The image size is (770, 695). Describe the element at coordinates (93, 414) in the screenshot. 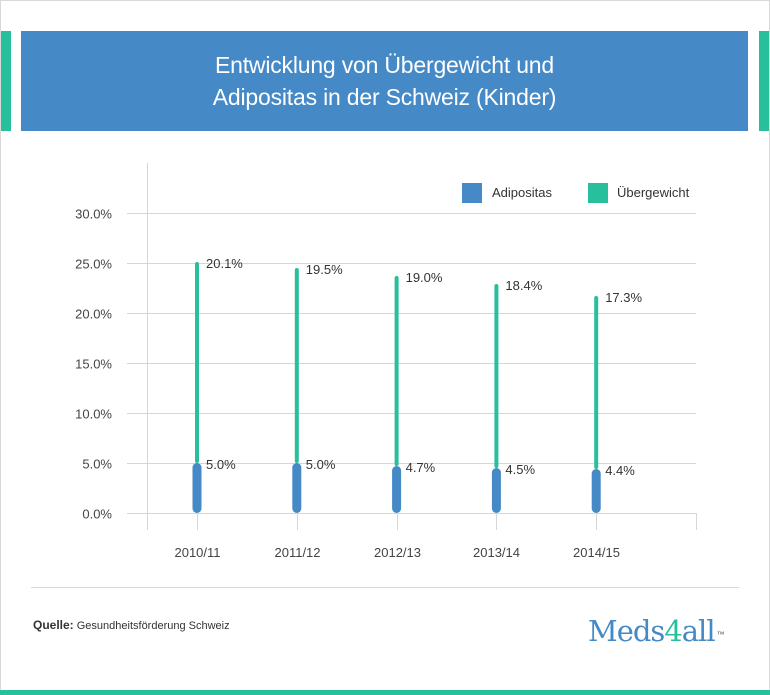

I see `y-tick-label: 10.0%` at that location.